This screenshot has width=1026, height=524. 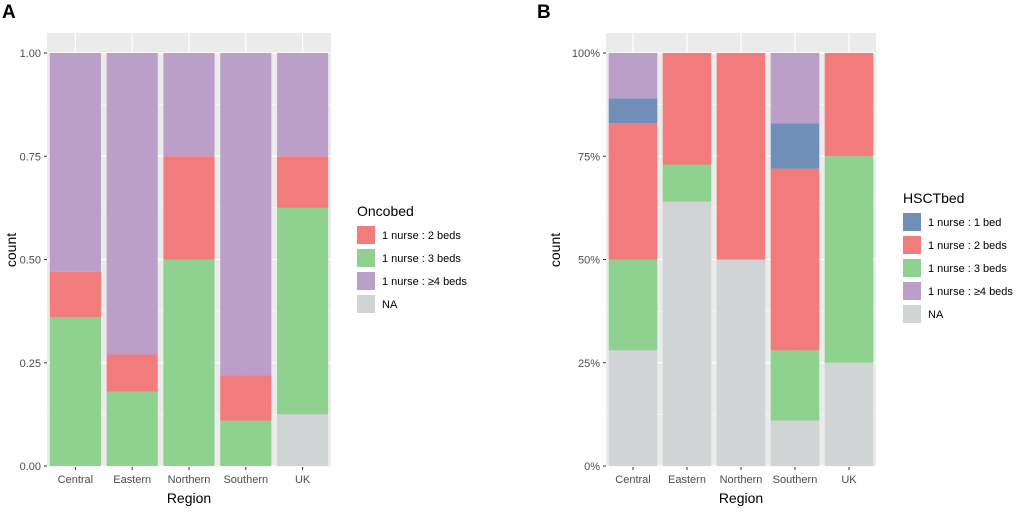 What do you see at coordinates (586, 54) in the screenshot?
I see `y-tick-label: 100%` at bounding box center [586, 54].